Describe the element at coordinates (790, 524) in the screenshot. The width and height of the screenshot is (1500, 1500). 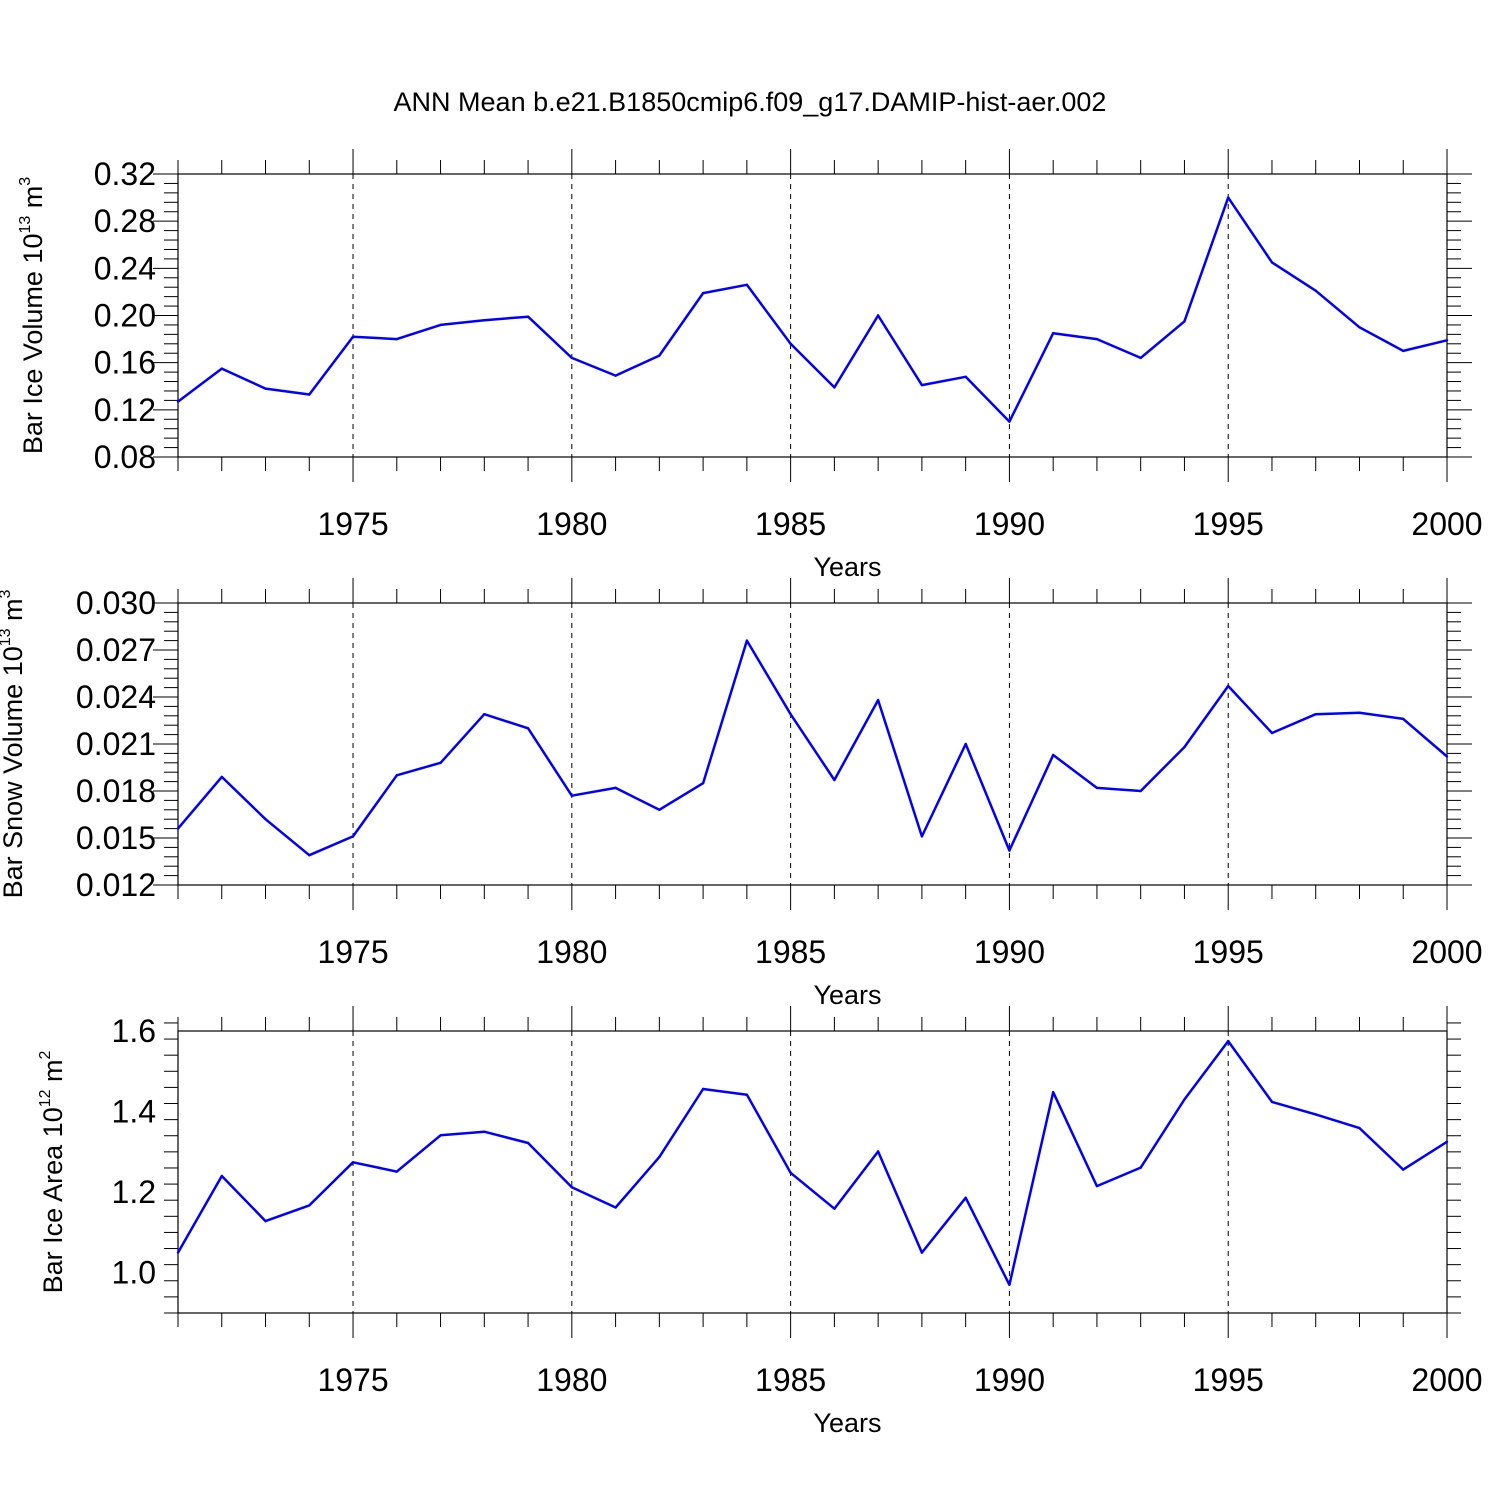
I see `x-tick-label: 1985` at that location.